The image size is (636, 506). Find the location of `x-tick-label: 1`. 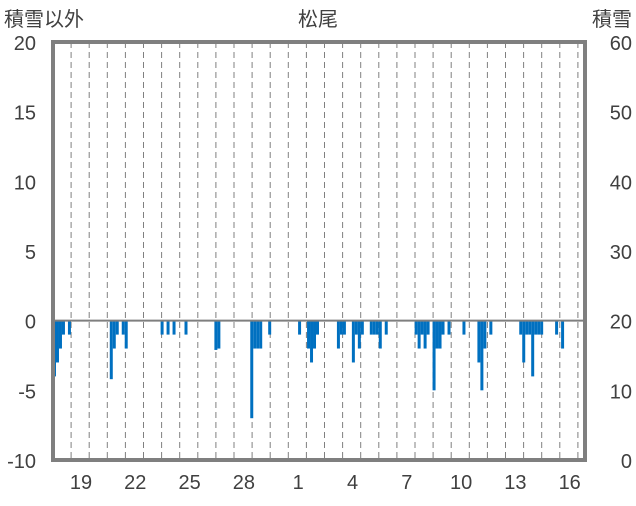

x-tick-label: 1 is located at coordinates (298, 483).